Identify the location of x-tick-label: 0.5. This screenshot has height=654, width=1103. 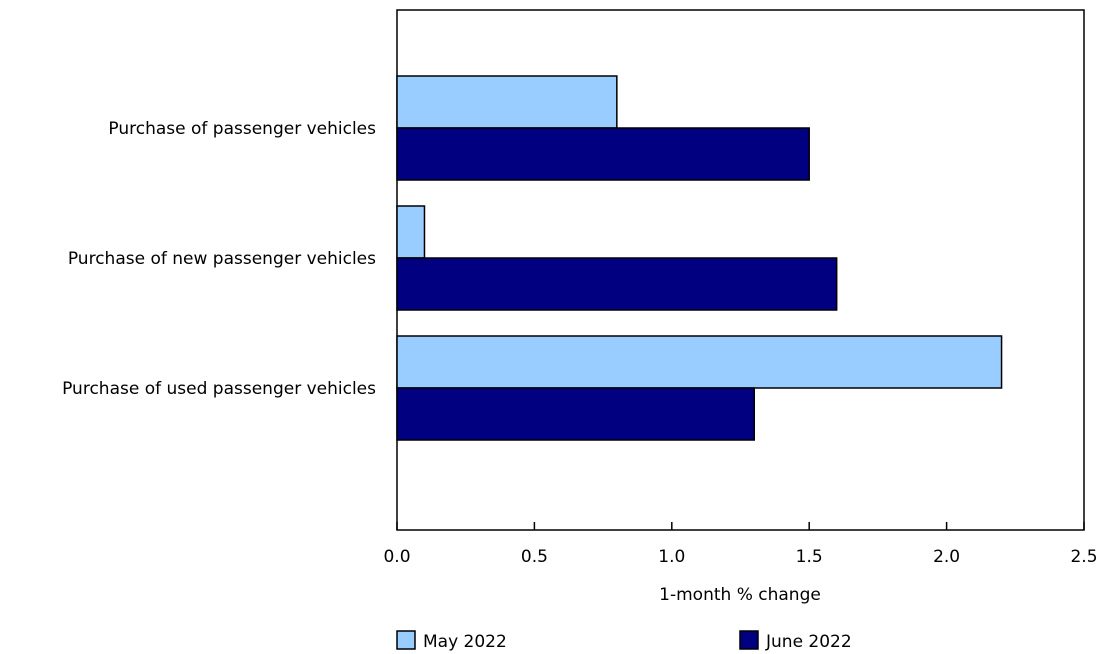
(534, 557).